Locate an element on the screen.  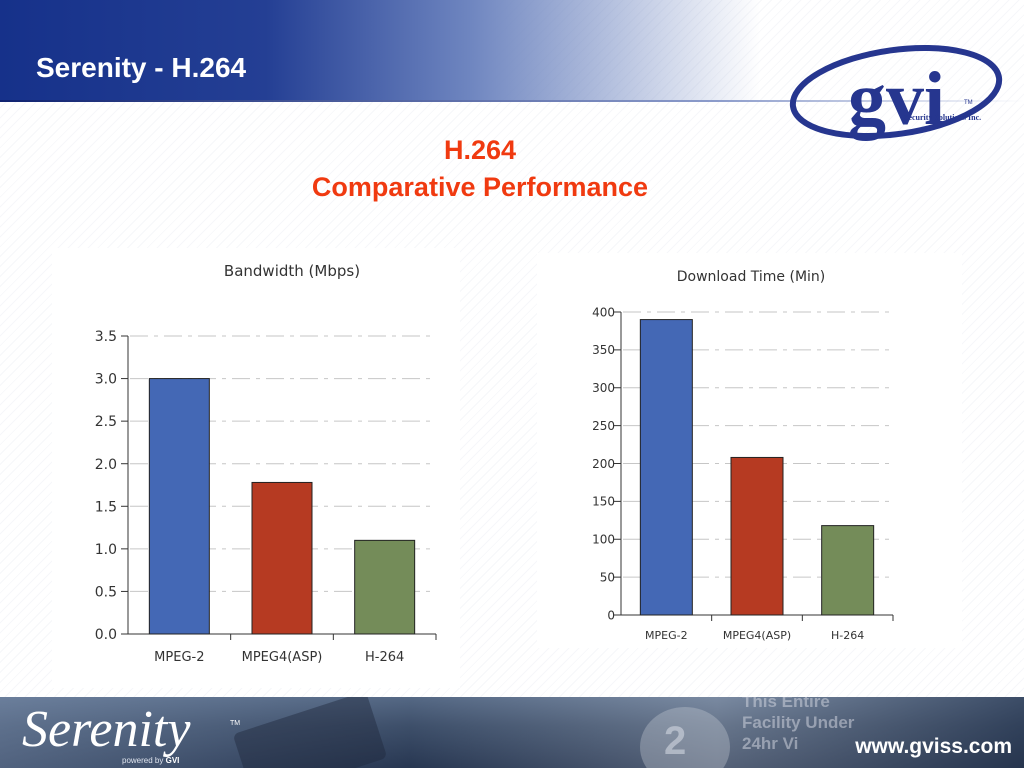
y-tick-label: 3.0 is located at coordinates (106, 380).